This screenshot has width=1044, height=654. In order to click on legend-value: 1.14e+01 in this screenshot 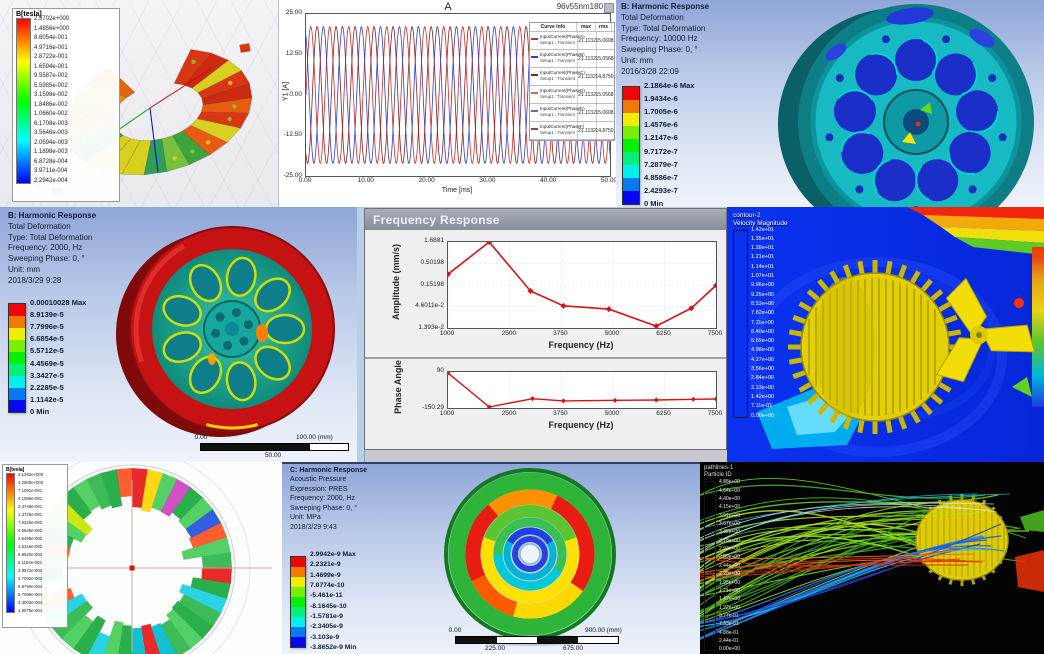, I will do `click(763, 266)`.